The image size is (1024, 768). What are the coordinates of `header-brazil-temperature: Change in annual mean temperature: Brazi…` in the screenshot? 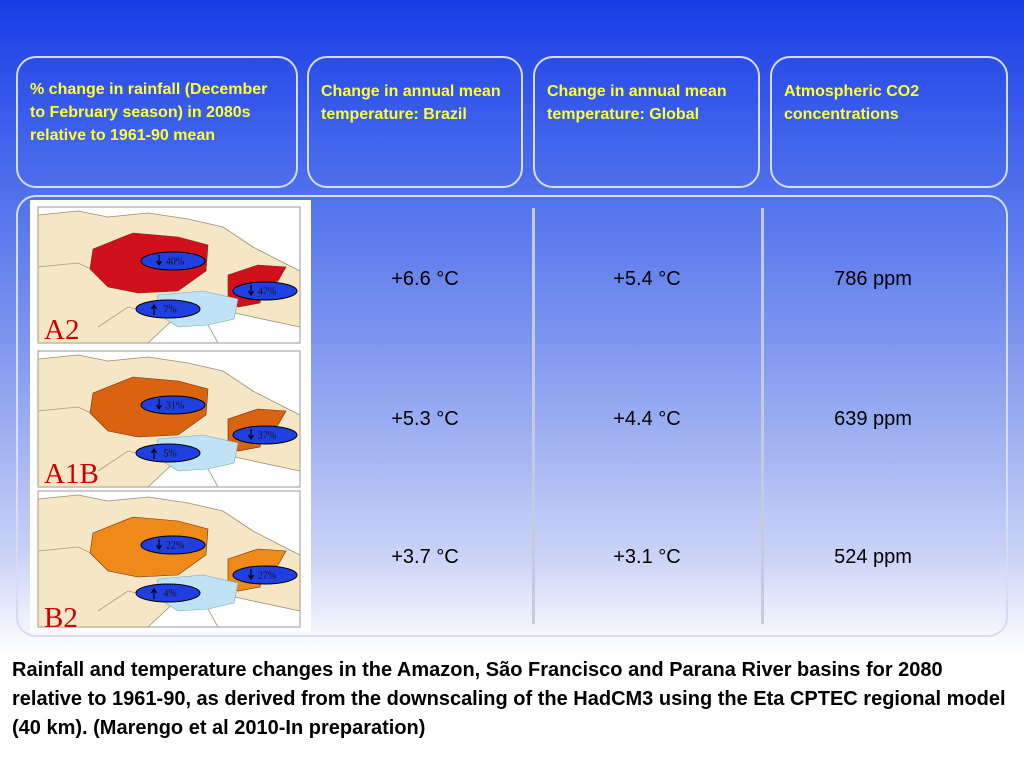 It's located at (415, 122).